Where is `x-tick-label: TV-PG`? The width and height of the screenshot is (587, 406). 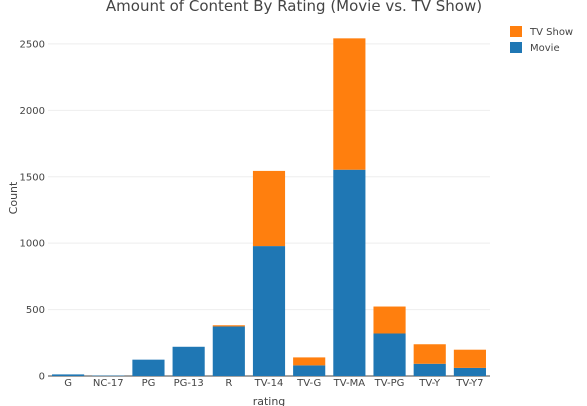 x-tick-label: TV-PG is located at coordinates (389, 383).